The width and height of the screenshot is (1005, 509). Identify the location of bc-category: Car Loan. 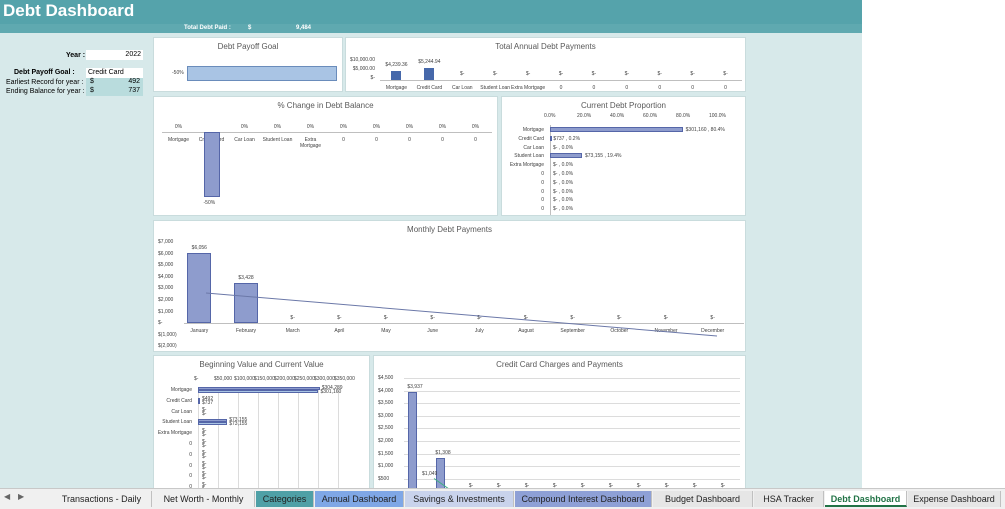
(181, 411).